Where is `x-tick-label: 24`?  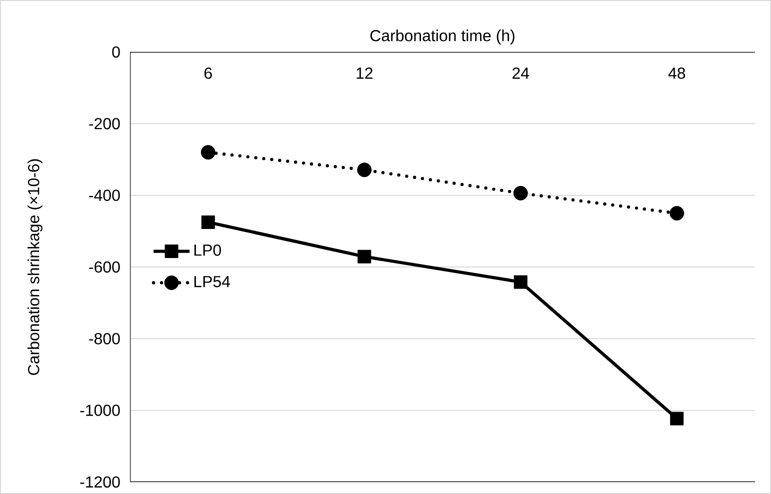
x-tick-label: 24 is located at coordinates (521, 73).